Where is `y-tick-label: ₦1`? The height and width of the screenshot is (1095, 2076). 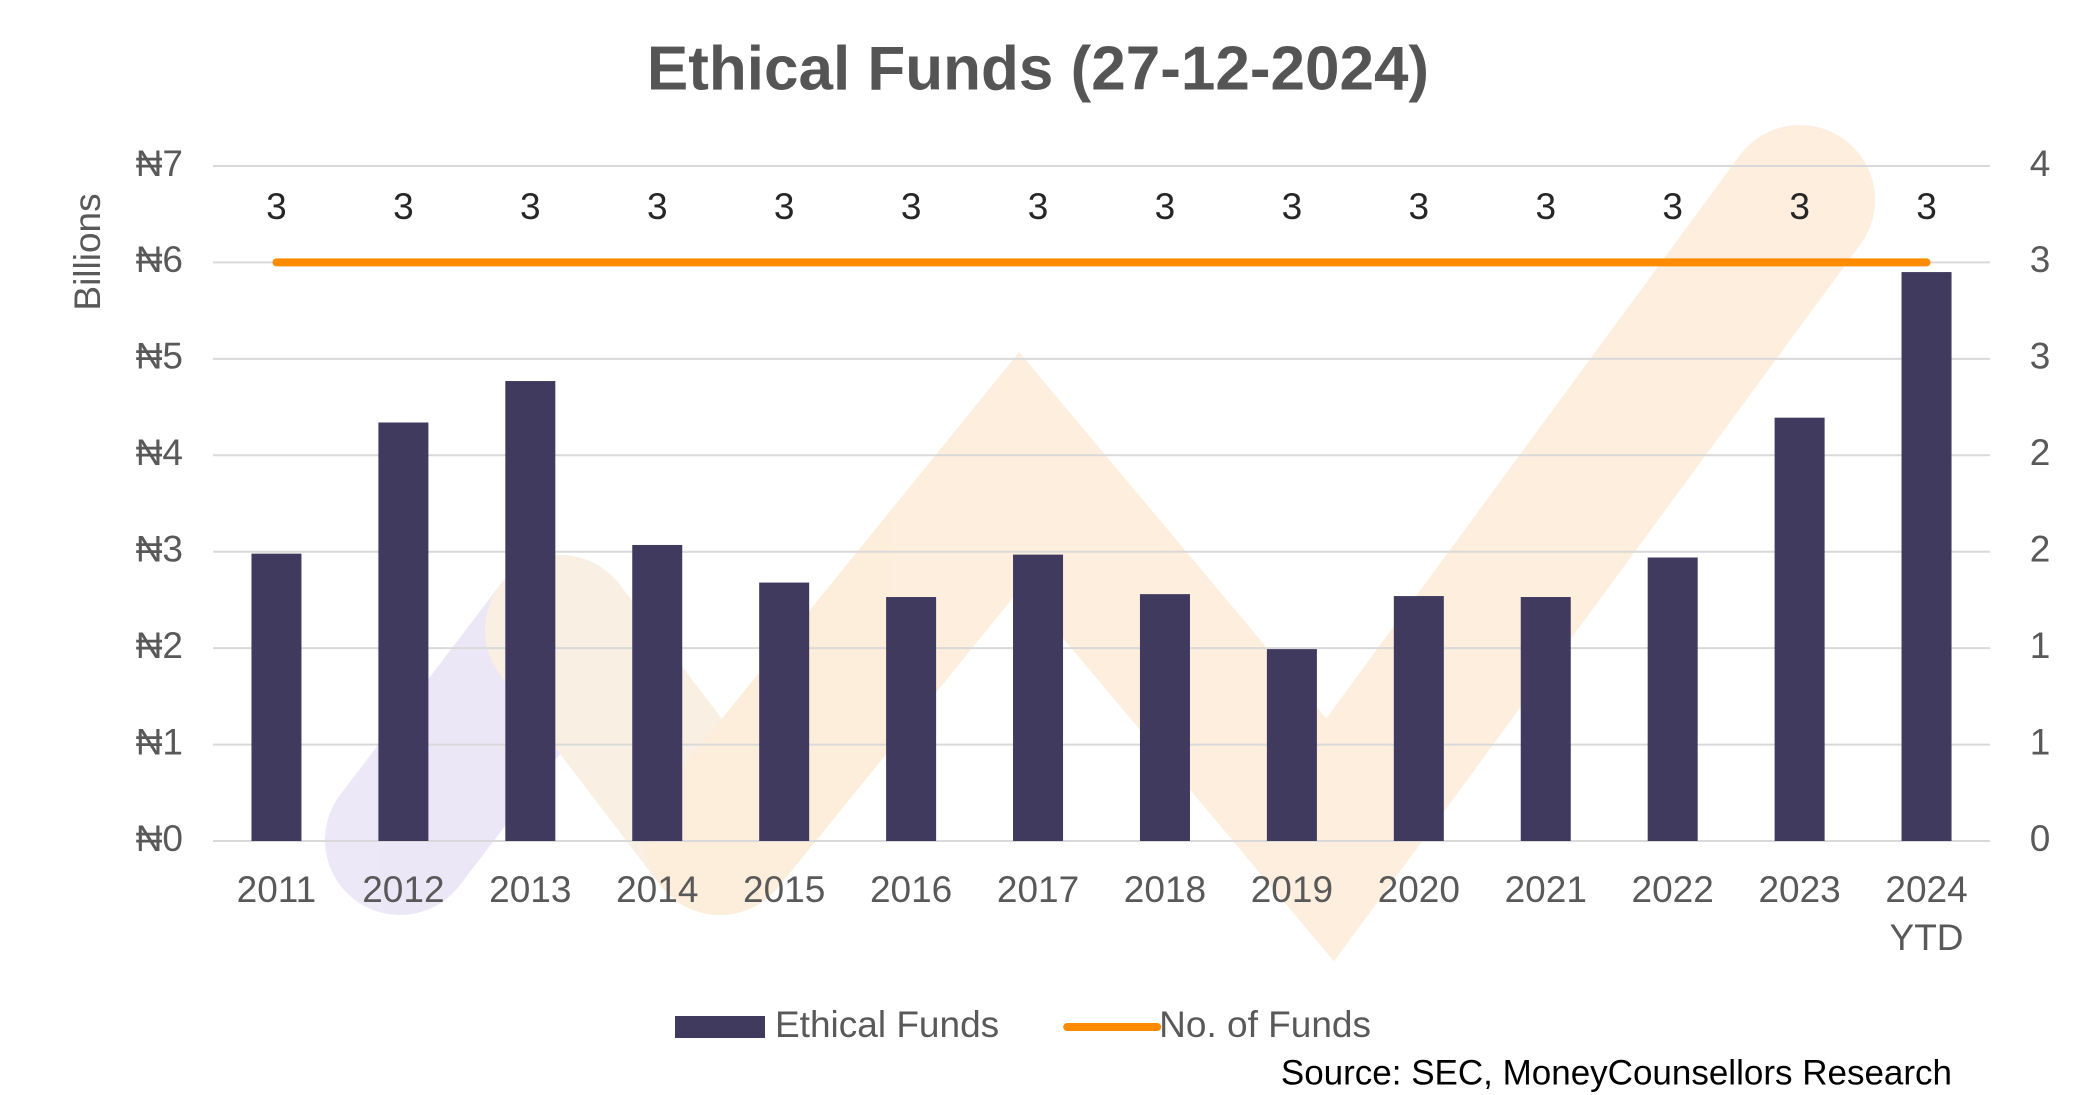
y-tick-label: ₦1 is located at coordinates (159, 741).